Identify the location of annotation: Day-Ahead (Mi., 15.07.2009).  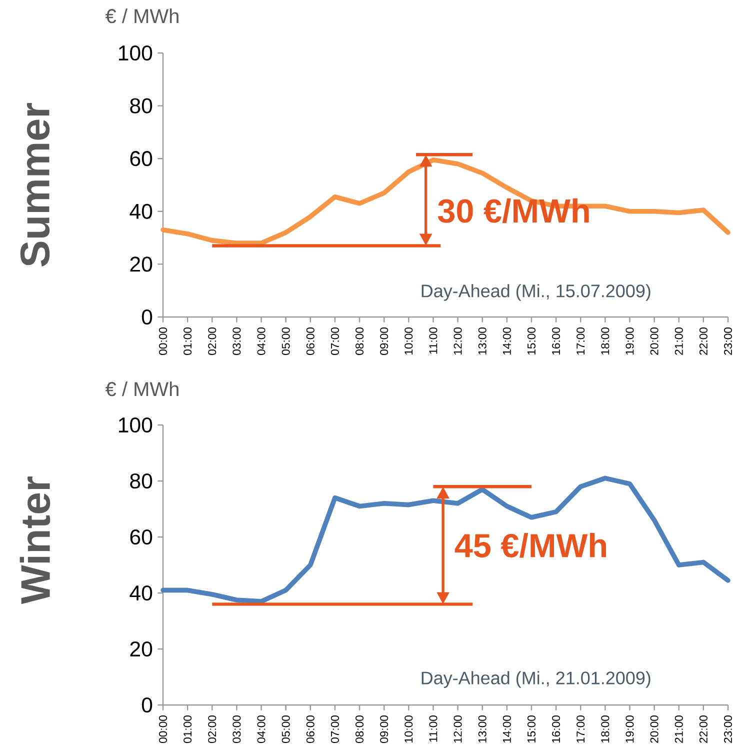
(536, 292).